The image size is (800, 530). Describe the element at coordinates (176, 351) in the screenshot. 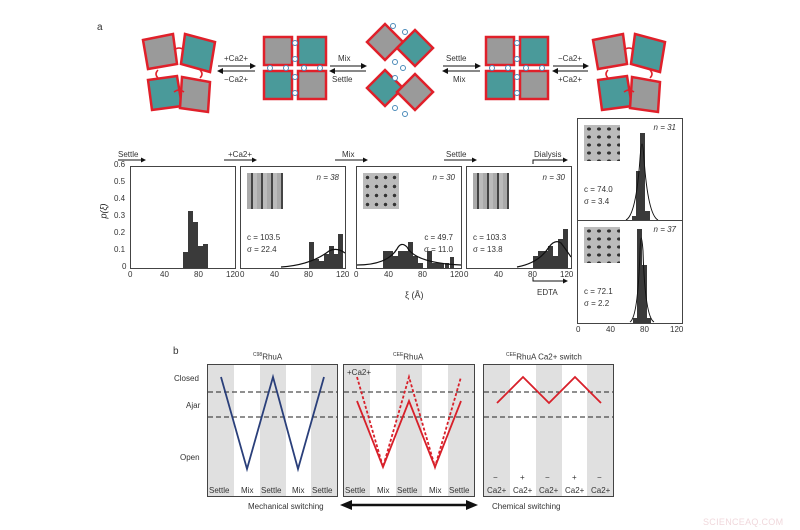

I see `panel-b-label: b` at that location.